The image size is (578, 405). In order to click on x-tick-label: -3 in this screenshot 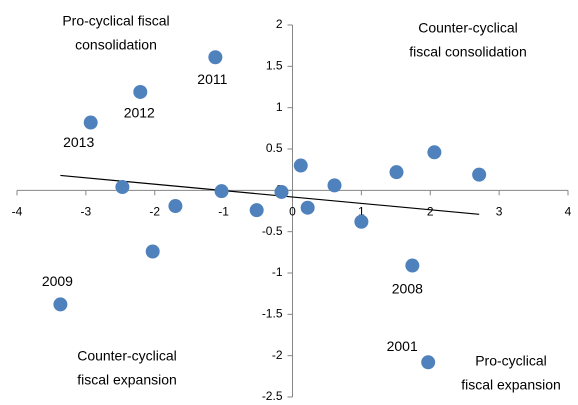, I will do `click(86, 212)`.